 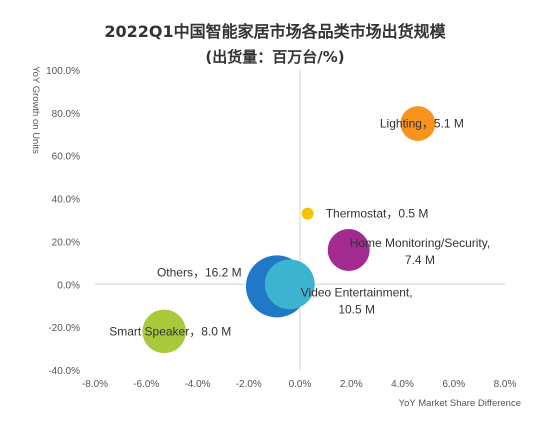 I want to click on data-label: 7.4 M, so click(x=420, y=260).